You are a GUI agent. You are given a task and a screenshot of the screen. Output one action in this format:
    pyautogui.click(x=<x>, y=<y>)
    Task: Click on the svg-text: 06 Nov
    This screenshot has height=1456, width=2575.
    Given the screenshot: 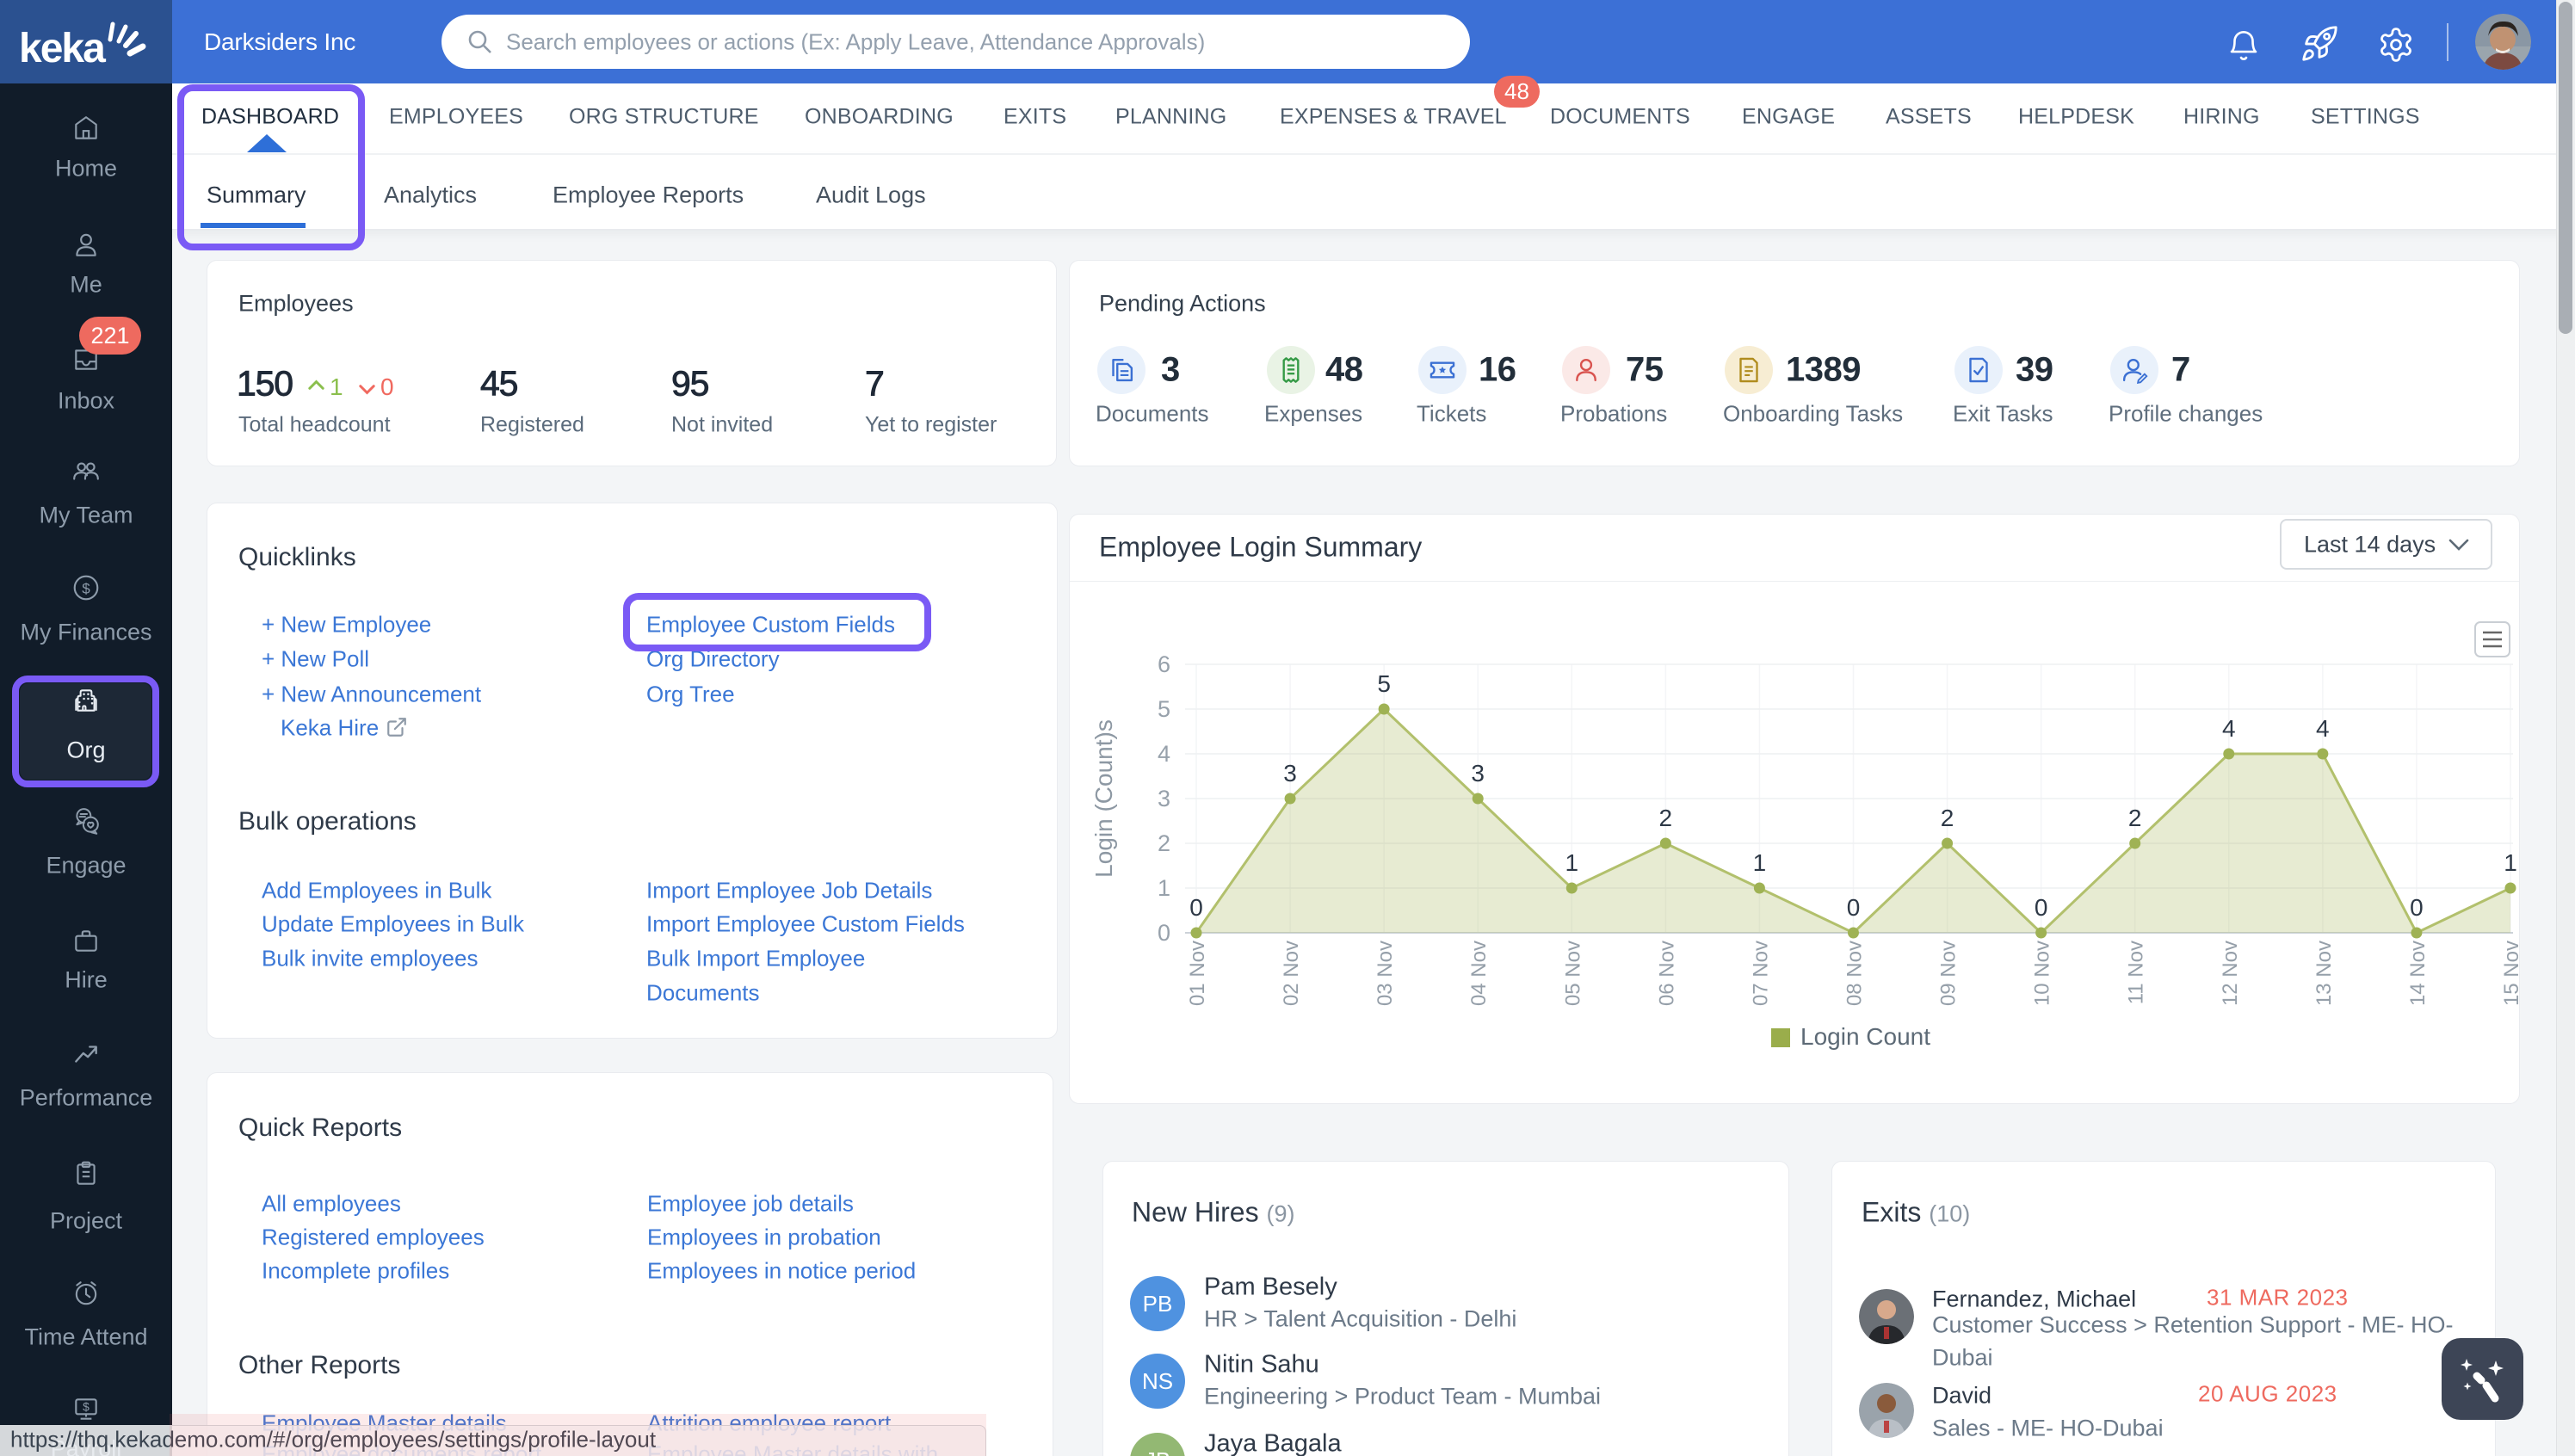 What is the action you would take?
    pyautogui.click(x=1666, y=974)
    